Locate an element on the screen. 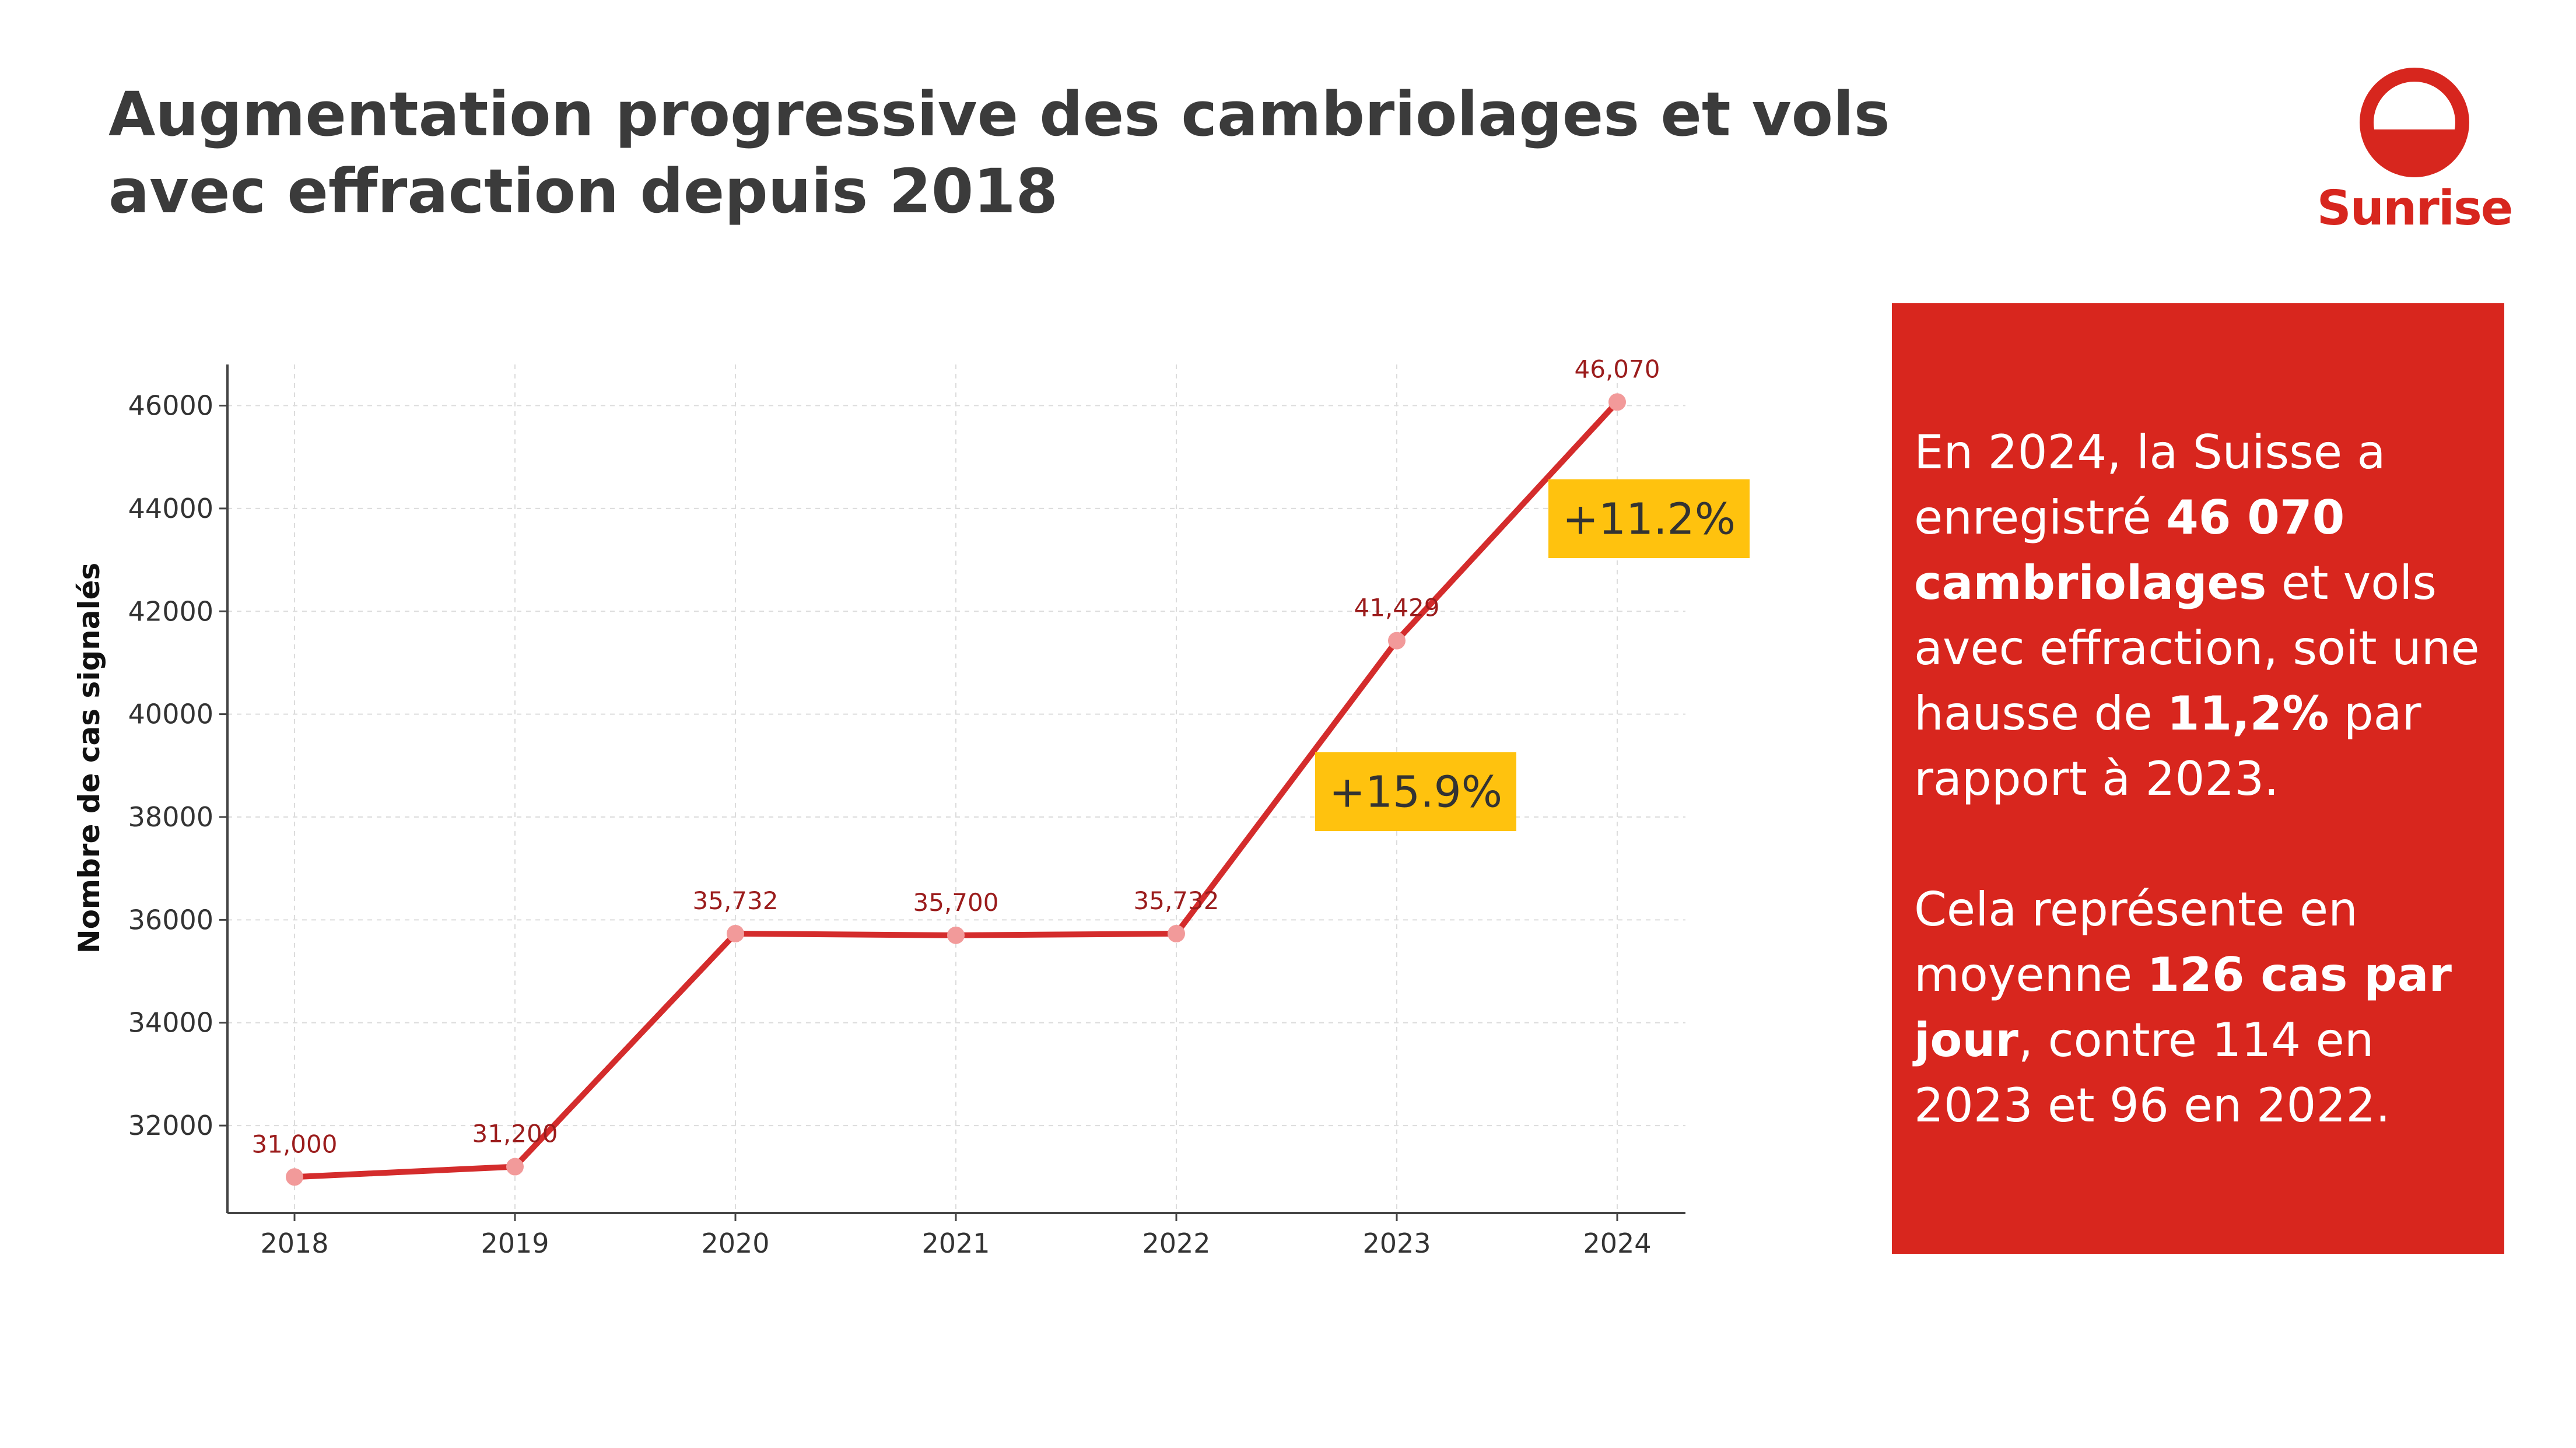 This screenshot has width=2576, height=1448. y-tick-label-6: 44000 is located at coordinates (170, 509).